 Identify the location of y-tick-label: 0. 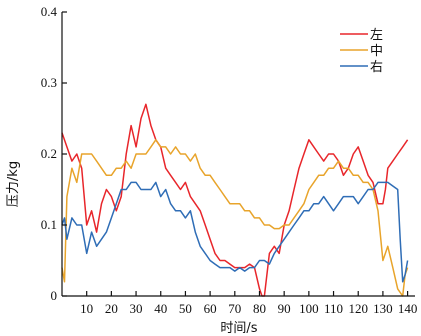
(54, 295).